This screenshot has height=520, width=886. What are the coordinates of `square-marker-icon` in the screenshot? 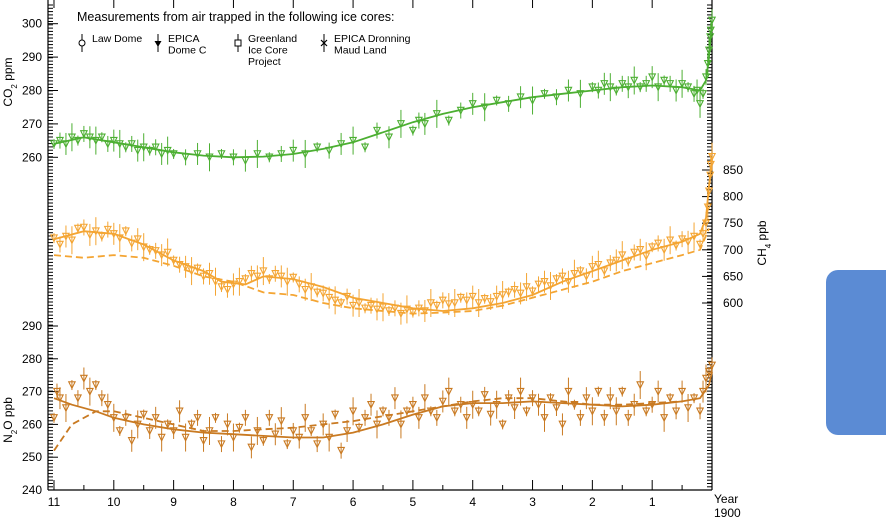 It's located at (238, 43).